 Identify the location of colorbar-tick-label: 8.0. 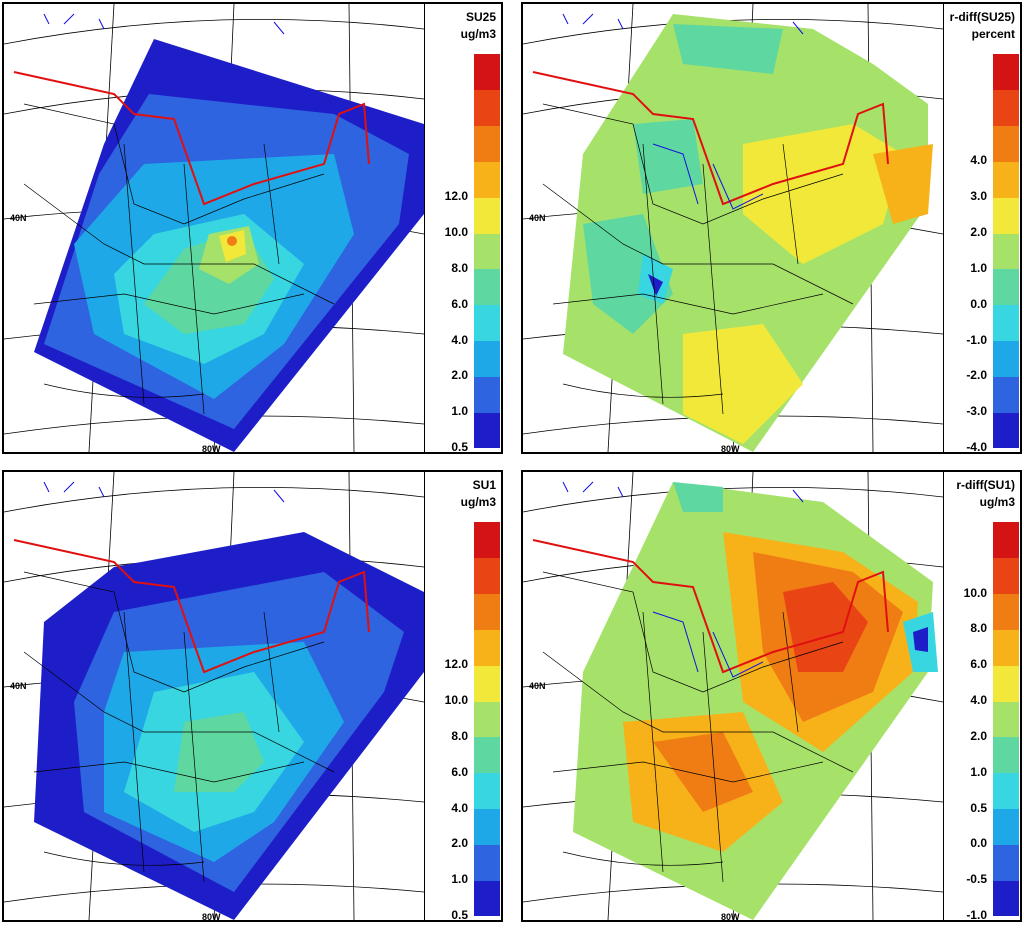
(459, 267).